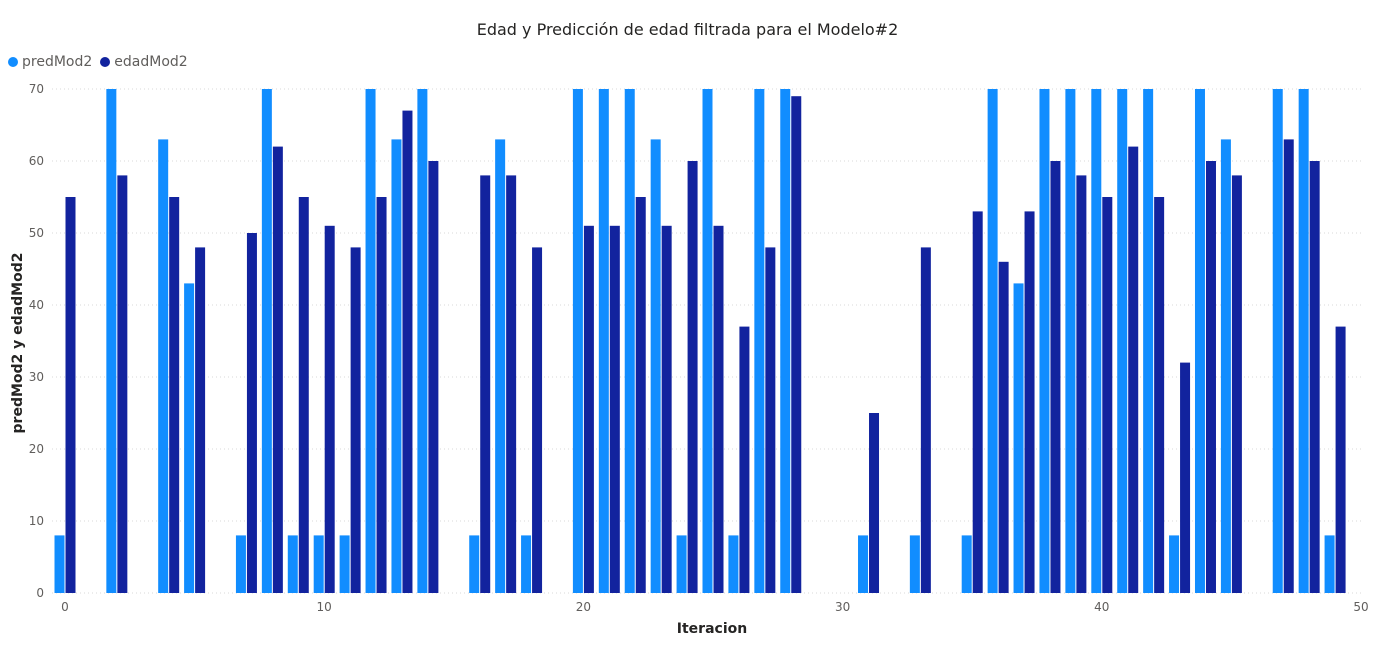 The height and width of the screenshot is (660, 1375). I want to click on y-tick-label: 30, so click(36, 377).